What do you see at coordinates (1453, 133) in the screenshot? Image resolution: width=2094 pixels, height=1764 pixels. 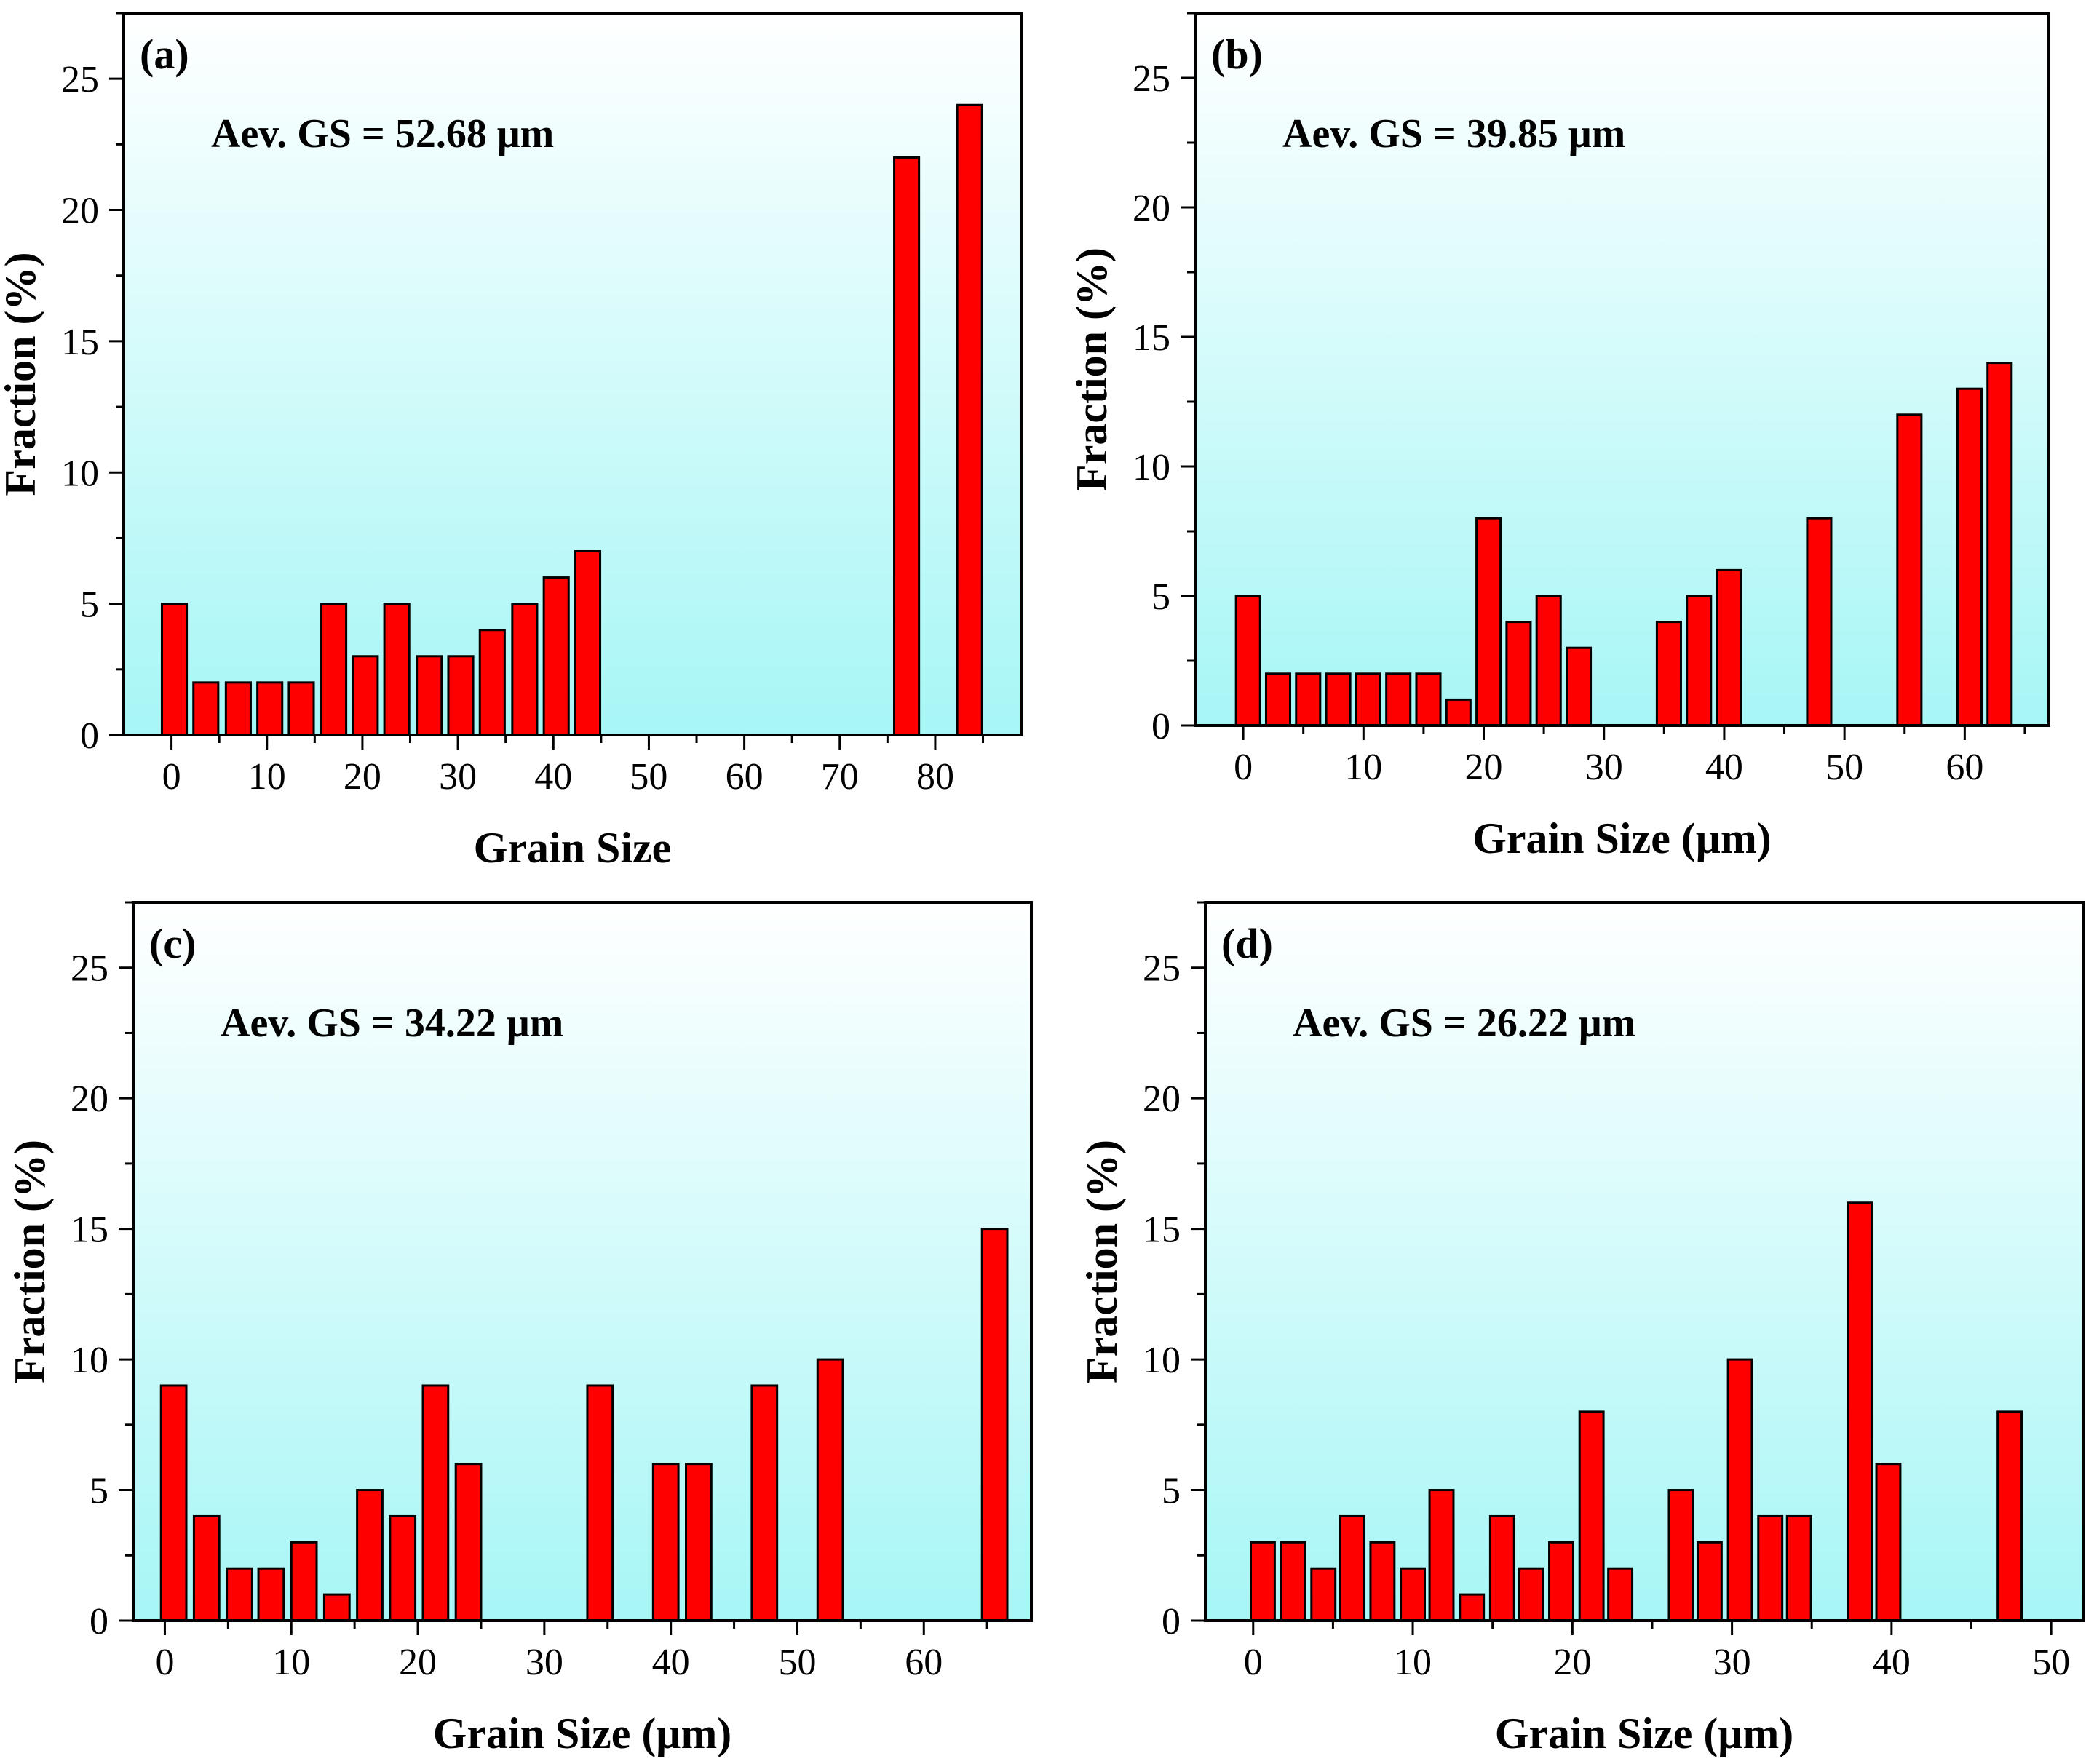 I see `average-grain-size-annotation: Aev. GS = 39.85 μm` at bounding box center [1453, 133].